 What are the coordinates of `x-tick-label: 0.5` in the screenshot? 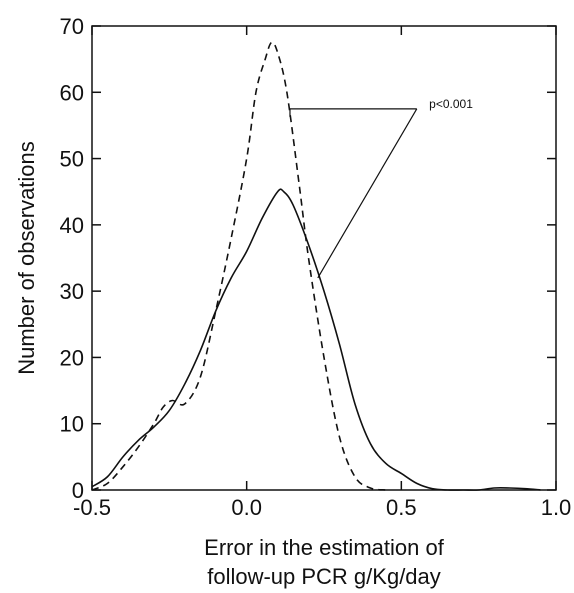 It's located at (401, 507).